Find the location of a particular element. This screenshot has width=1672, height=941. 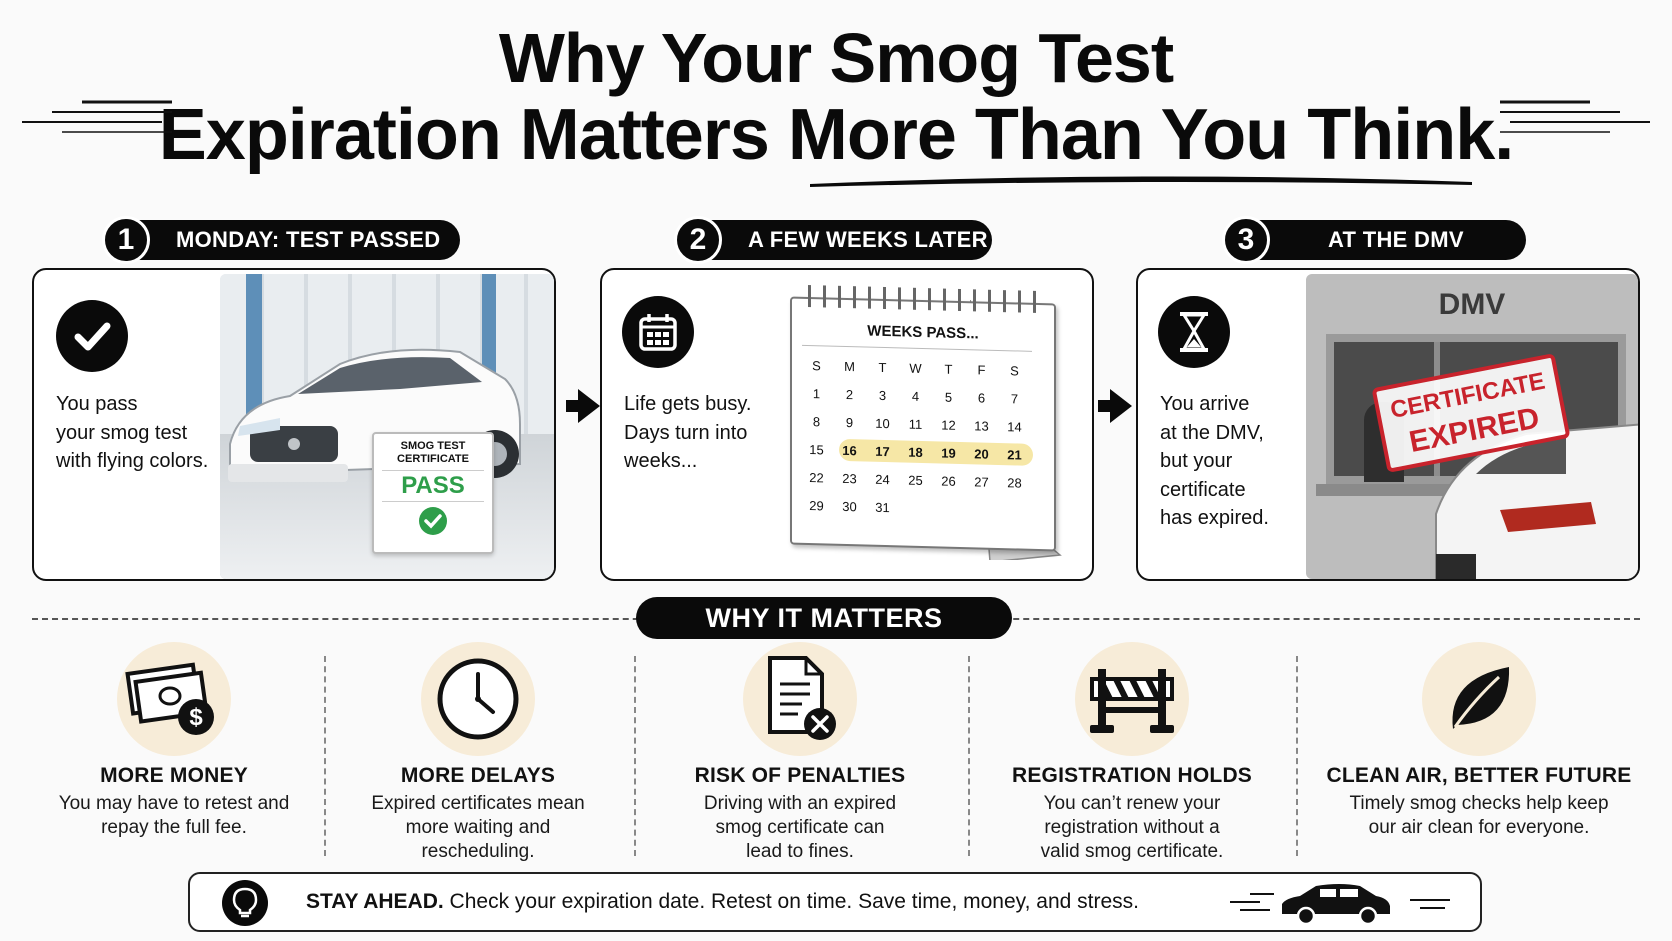

title-underline-swoosh is located at coordinates (1141, 181).